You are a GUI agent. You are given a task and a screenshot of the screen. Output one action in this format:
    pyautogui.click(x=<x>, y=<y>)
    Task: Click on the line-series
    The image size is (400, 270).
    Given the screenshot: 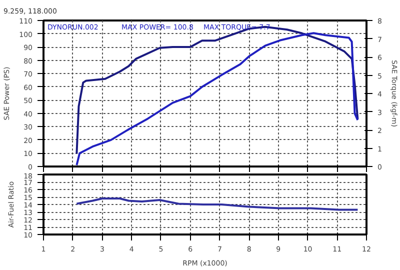 What is the action you would take?
    pyautogui.click(x=217, y=204)
    